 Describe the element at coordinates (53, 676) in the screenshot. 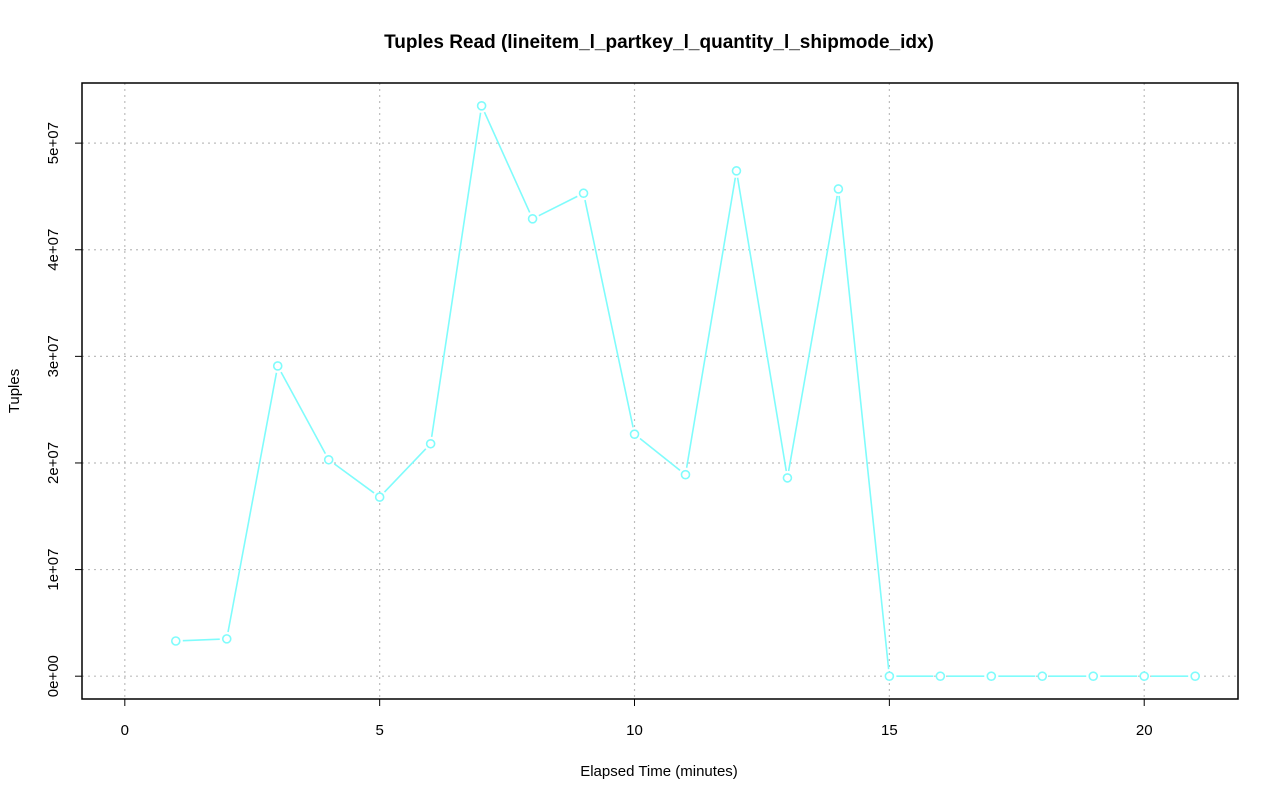

I see `y-tick-label: 0e+00` at that location.